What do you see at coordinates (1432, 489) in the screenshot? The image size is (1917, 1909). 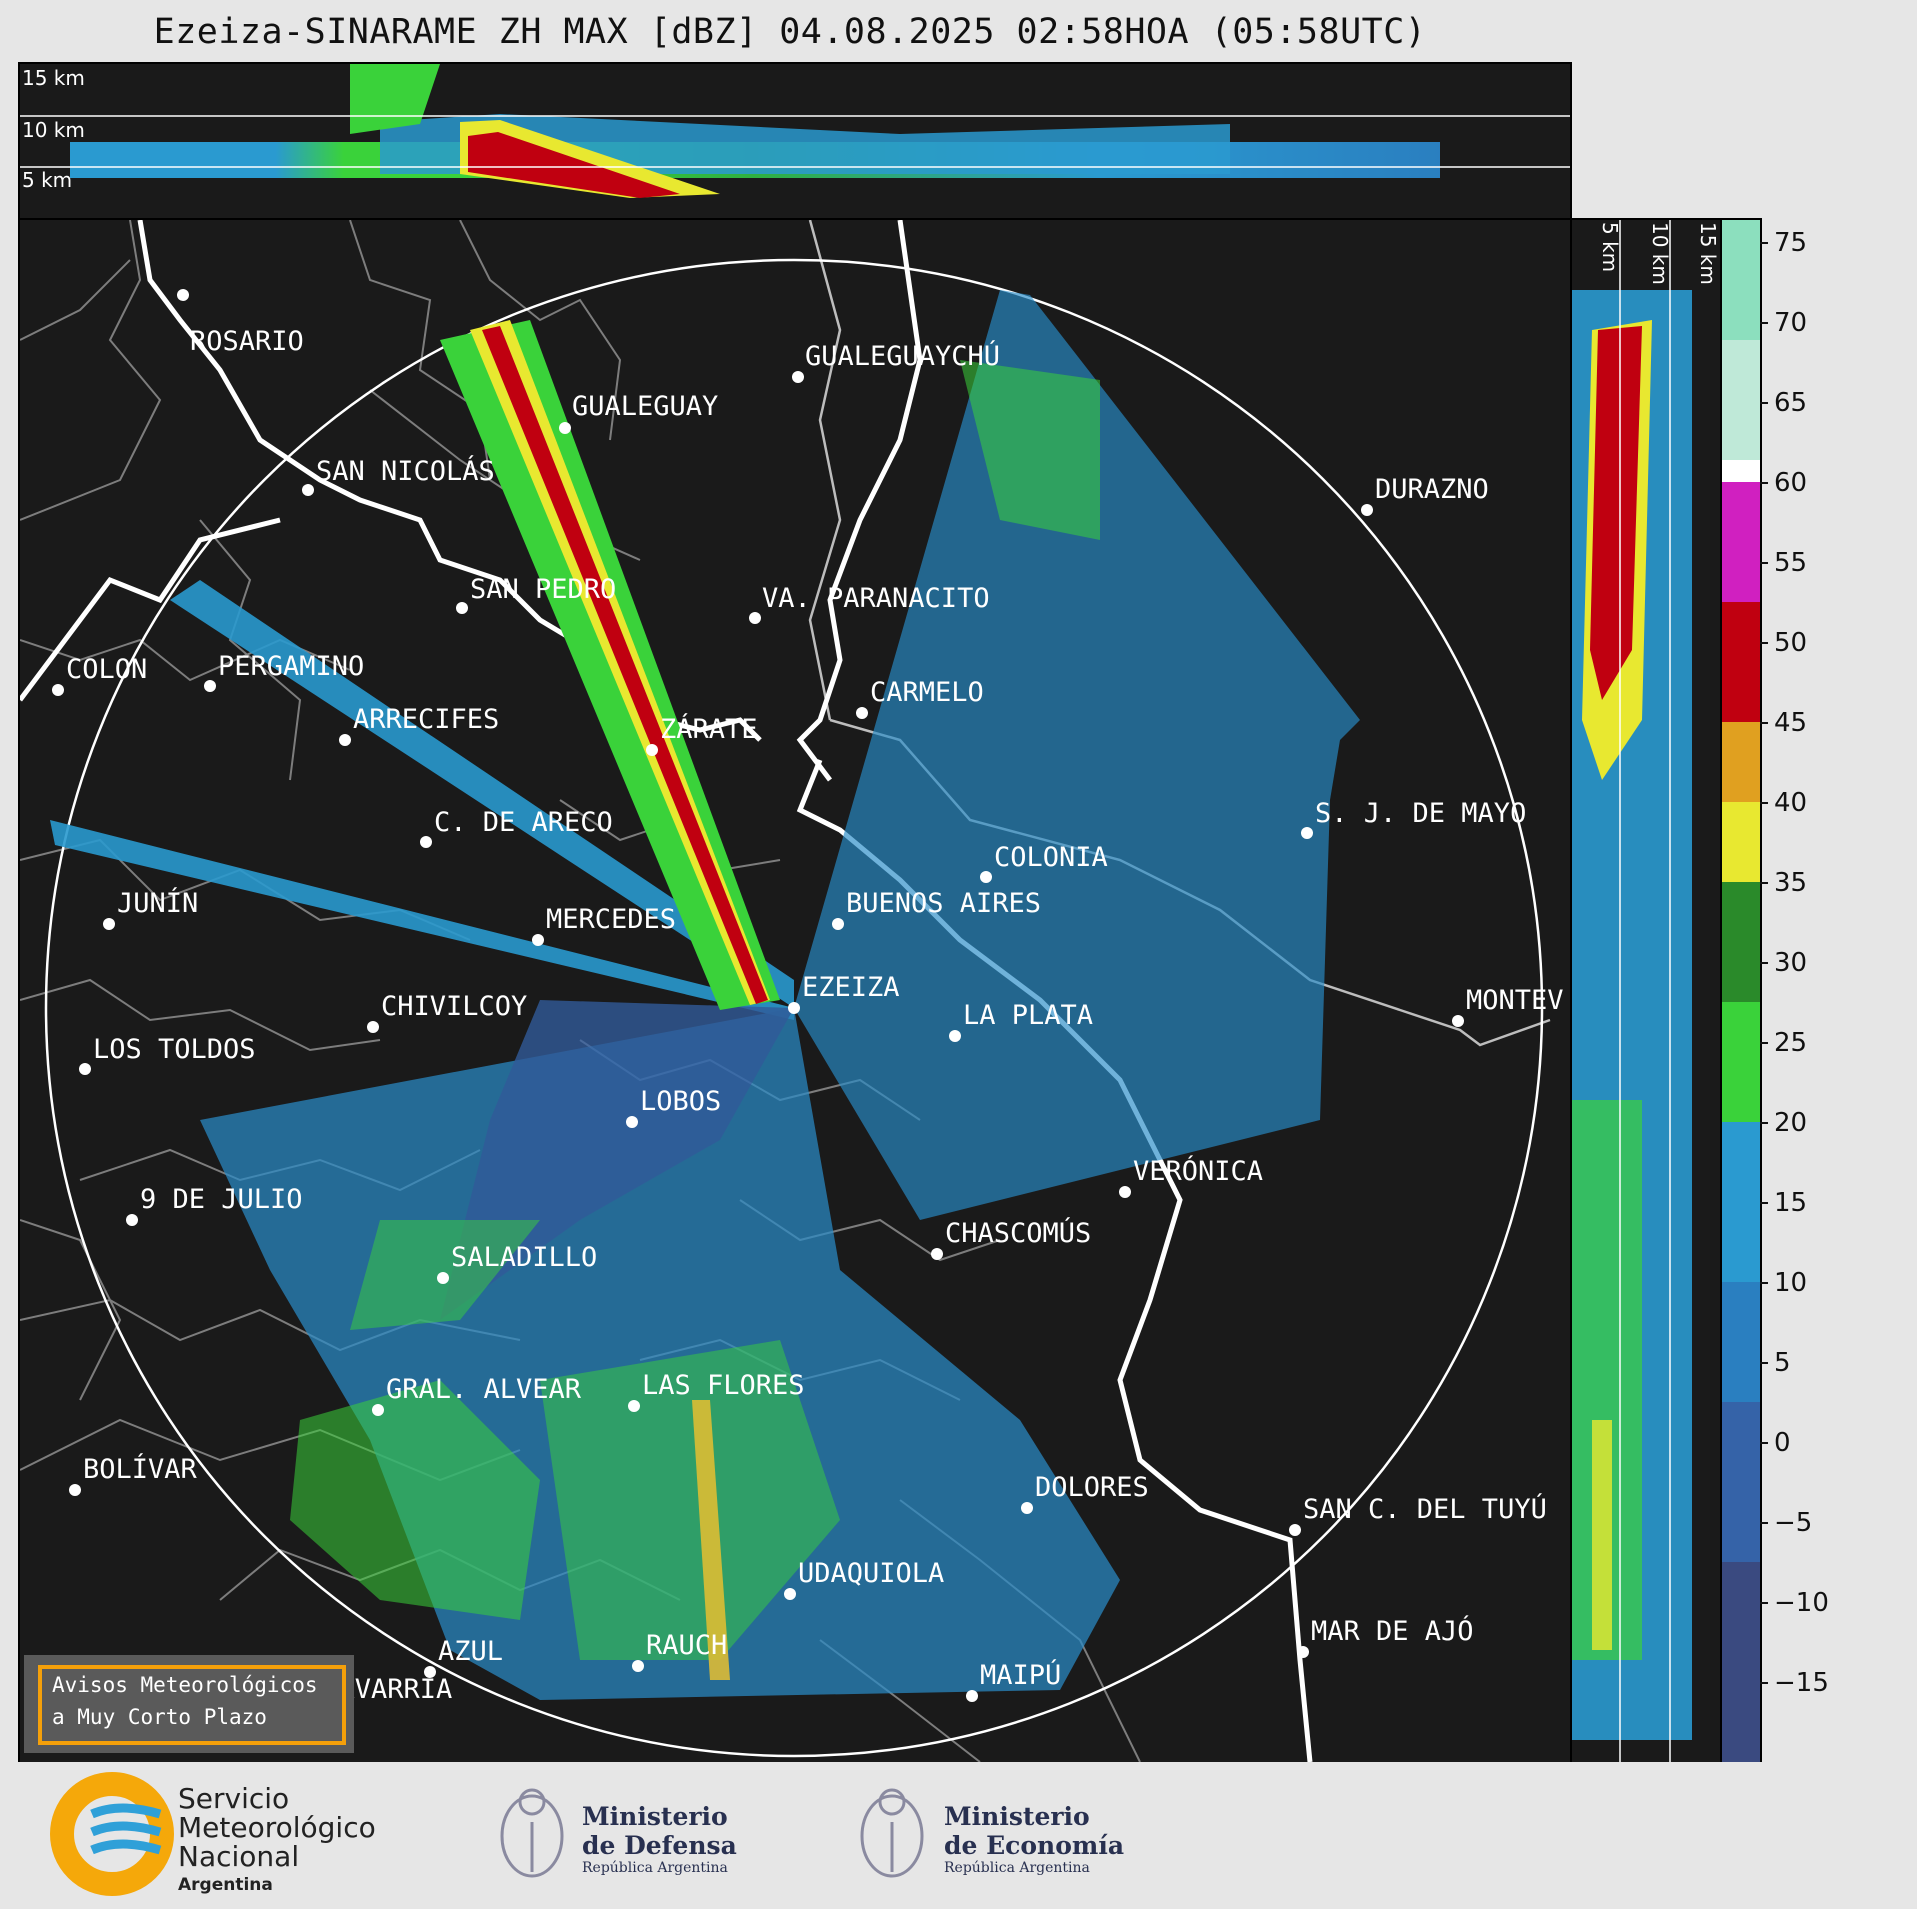 I see `city-durazno: DURAZNO` at bounding box center [1432, 489].